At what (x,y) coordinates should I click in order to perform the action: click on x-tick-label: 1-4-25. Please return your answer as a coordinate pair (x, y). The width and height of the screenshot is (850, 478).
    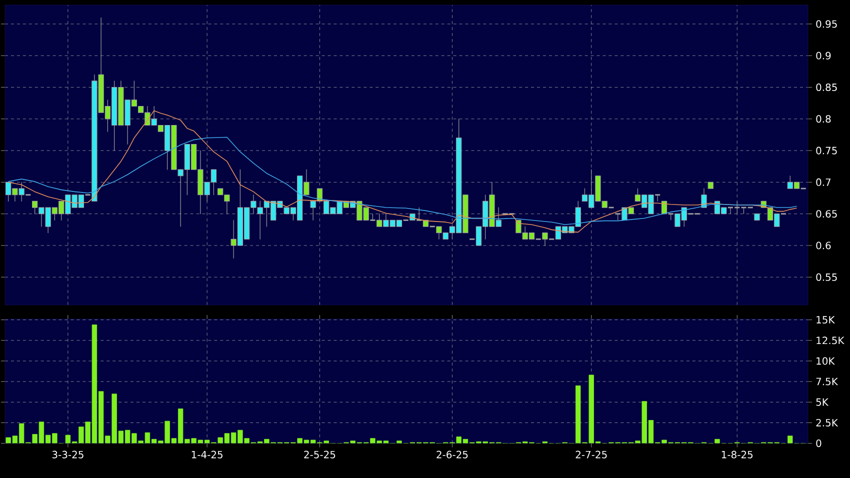
    Looking at the image, I should click on (207, 454).